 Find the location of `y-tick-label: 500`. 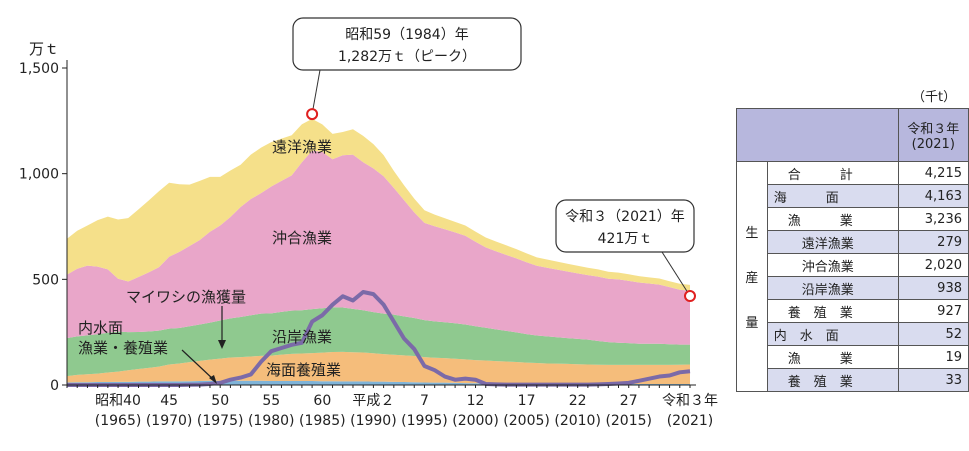

y-tick-label: 500 is located at coordinates (45, 280).